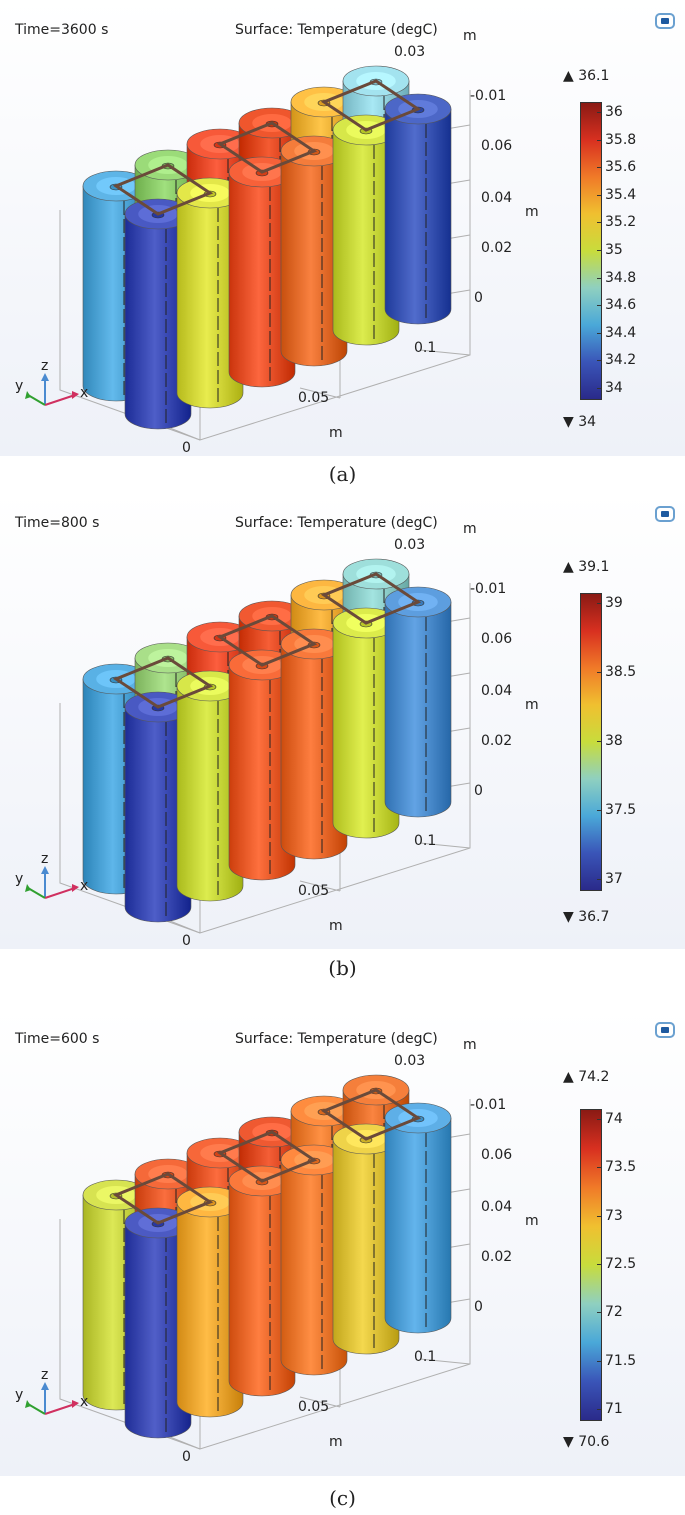 The image size is (685, 1515). I want to click on caption-a: (a), so click(342, 474).